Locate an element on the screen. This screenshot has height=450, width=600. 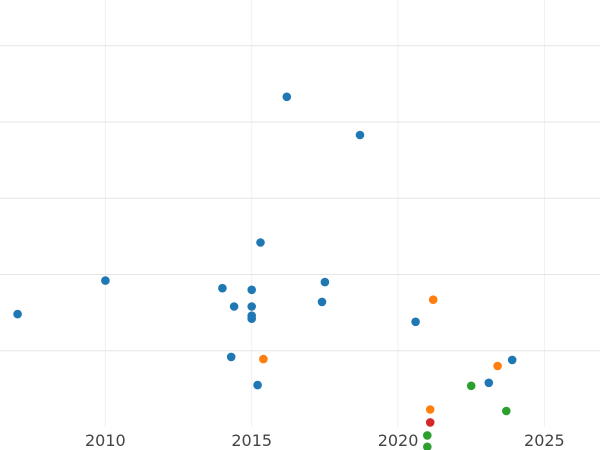
x-axis-ticks: 2010 2015 2020 2025 is located at coordinates (325, 440).